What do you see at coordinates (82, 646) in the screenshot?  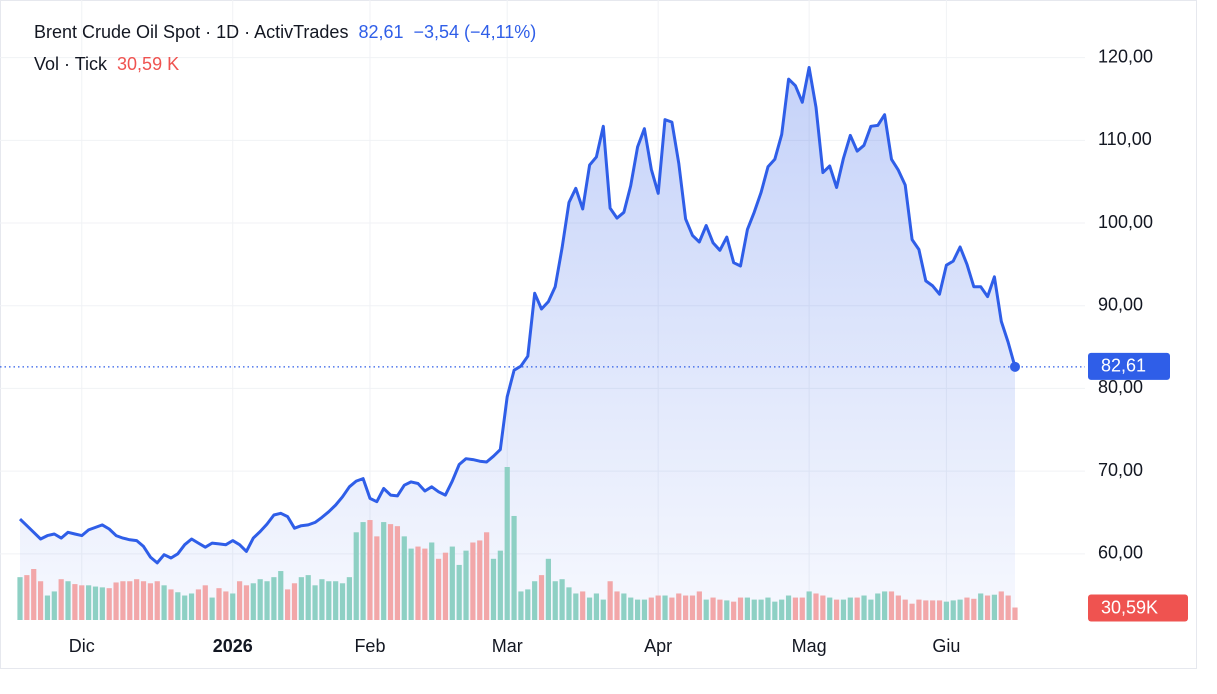 I see `x-tick-label: Dic` at bounding box center [82, 646].